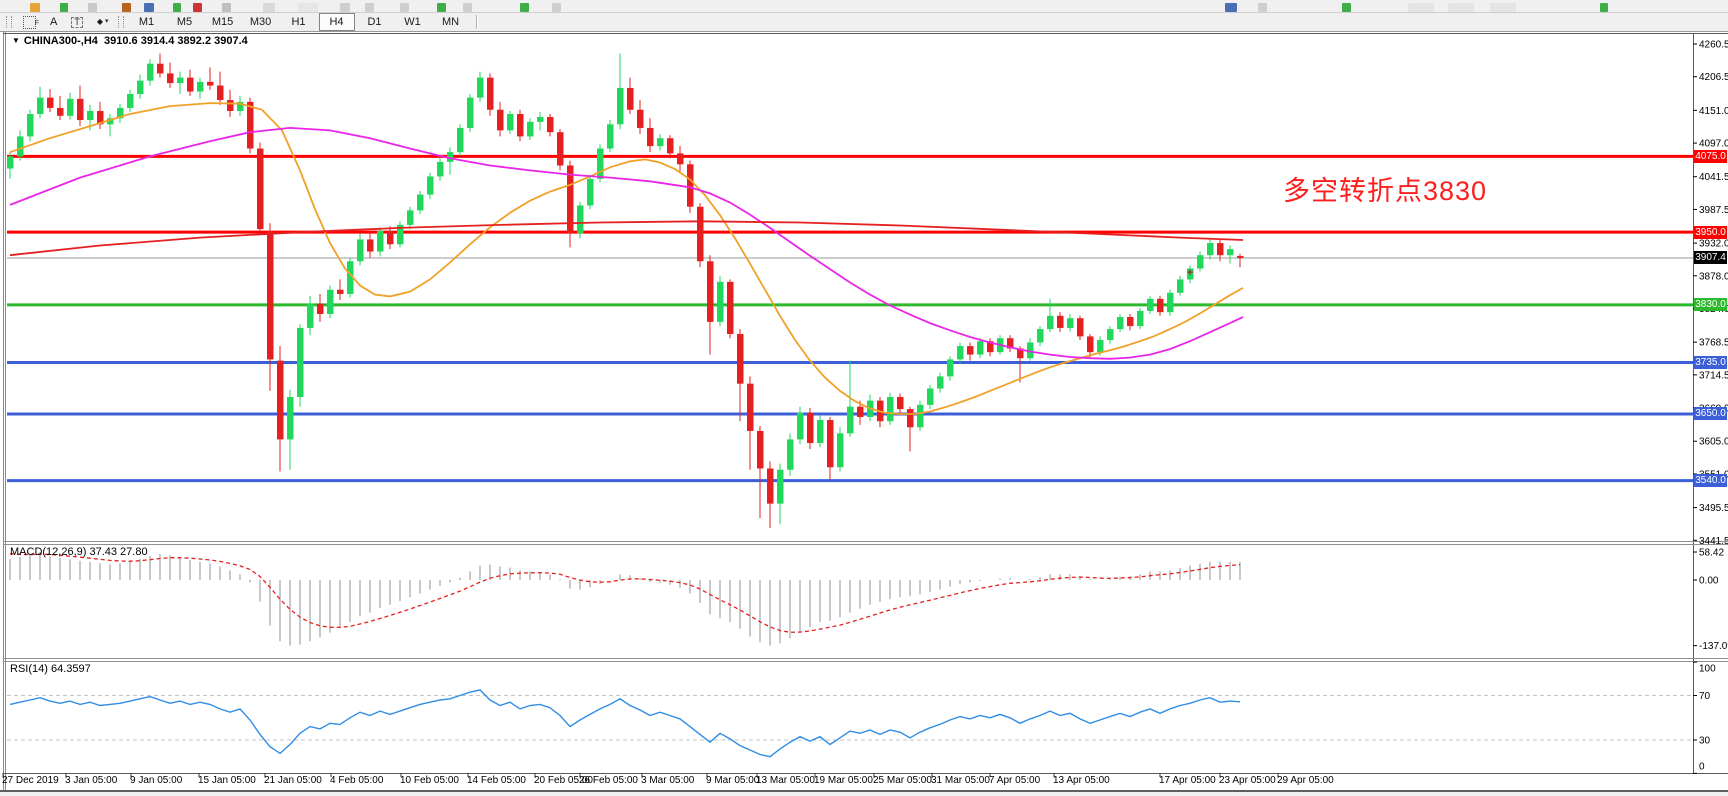 The width and height of the screenshot is (1728, 796). I want to click on macd-tick-label: -137.09, so click(1713, 646).